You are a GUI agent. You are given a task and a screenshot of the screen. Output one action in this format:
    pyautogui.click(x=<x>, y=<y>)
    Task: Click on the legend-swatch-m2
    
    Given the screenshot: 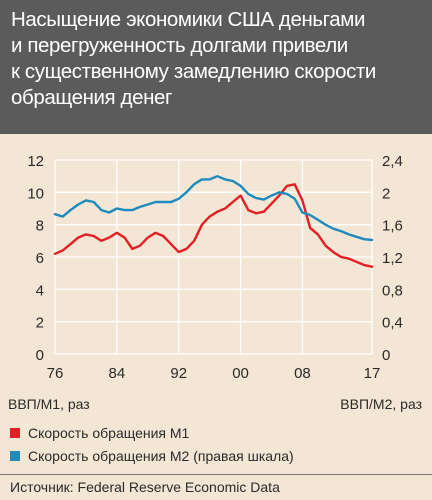 What is the action you would take?
    pyautogui.click(x=15, y=456)
    